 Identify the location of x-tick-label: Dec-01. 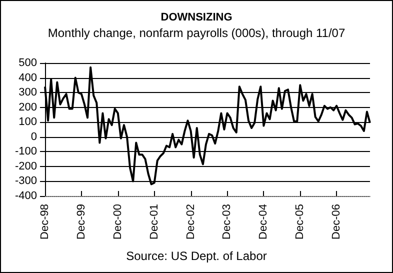
(154, 222).